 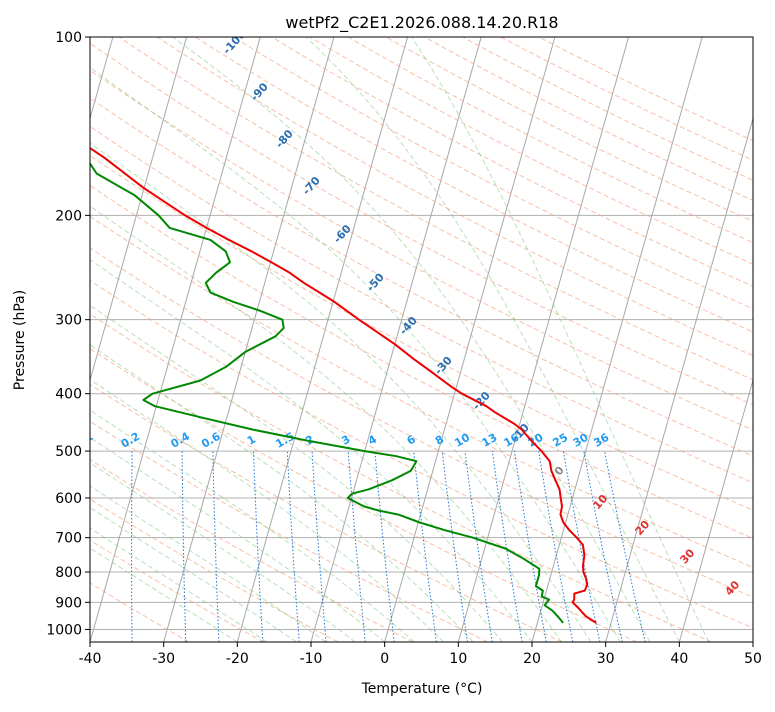 What do you see at coordinates (68, 499) in the screenshot?
I see `y-tick-label: 600` at bounding box center [68, 499].